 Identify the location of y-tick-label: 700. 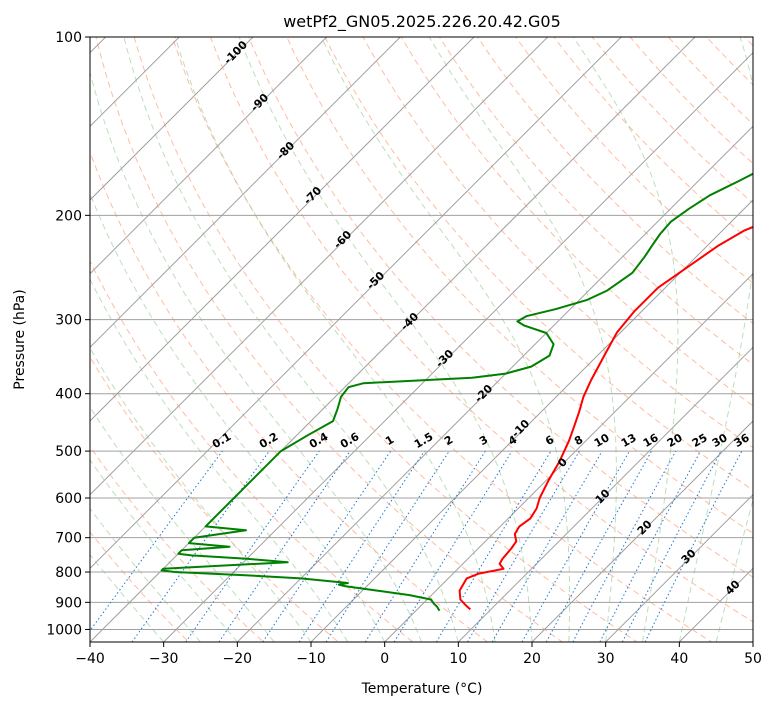
(68, 539).